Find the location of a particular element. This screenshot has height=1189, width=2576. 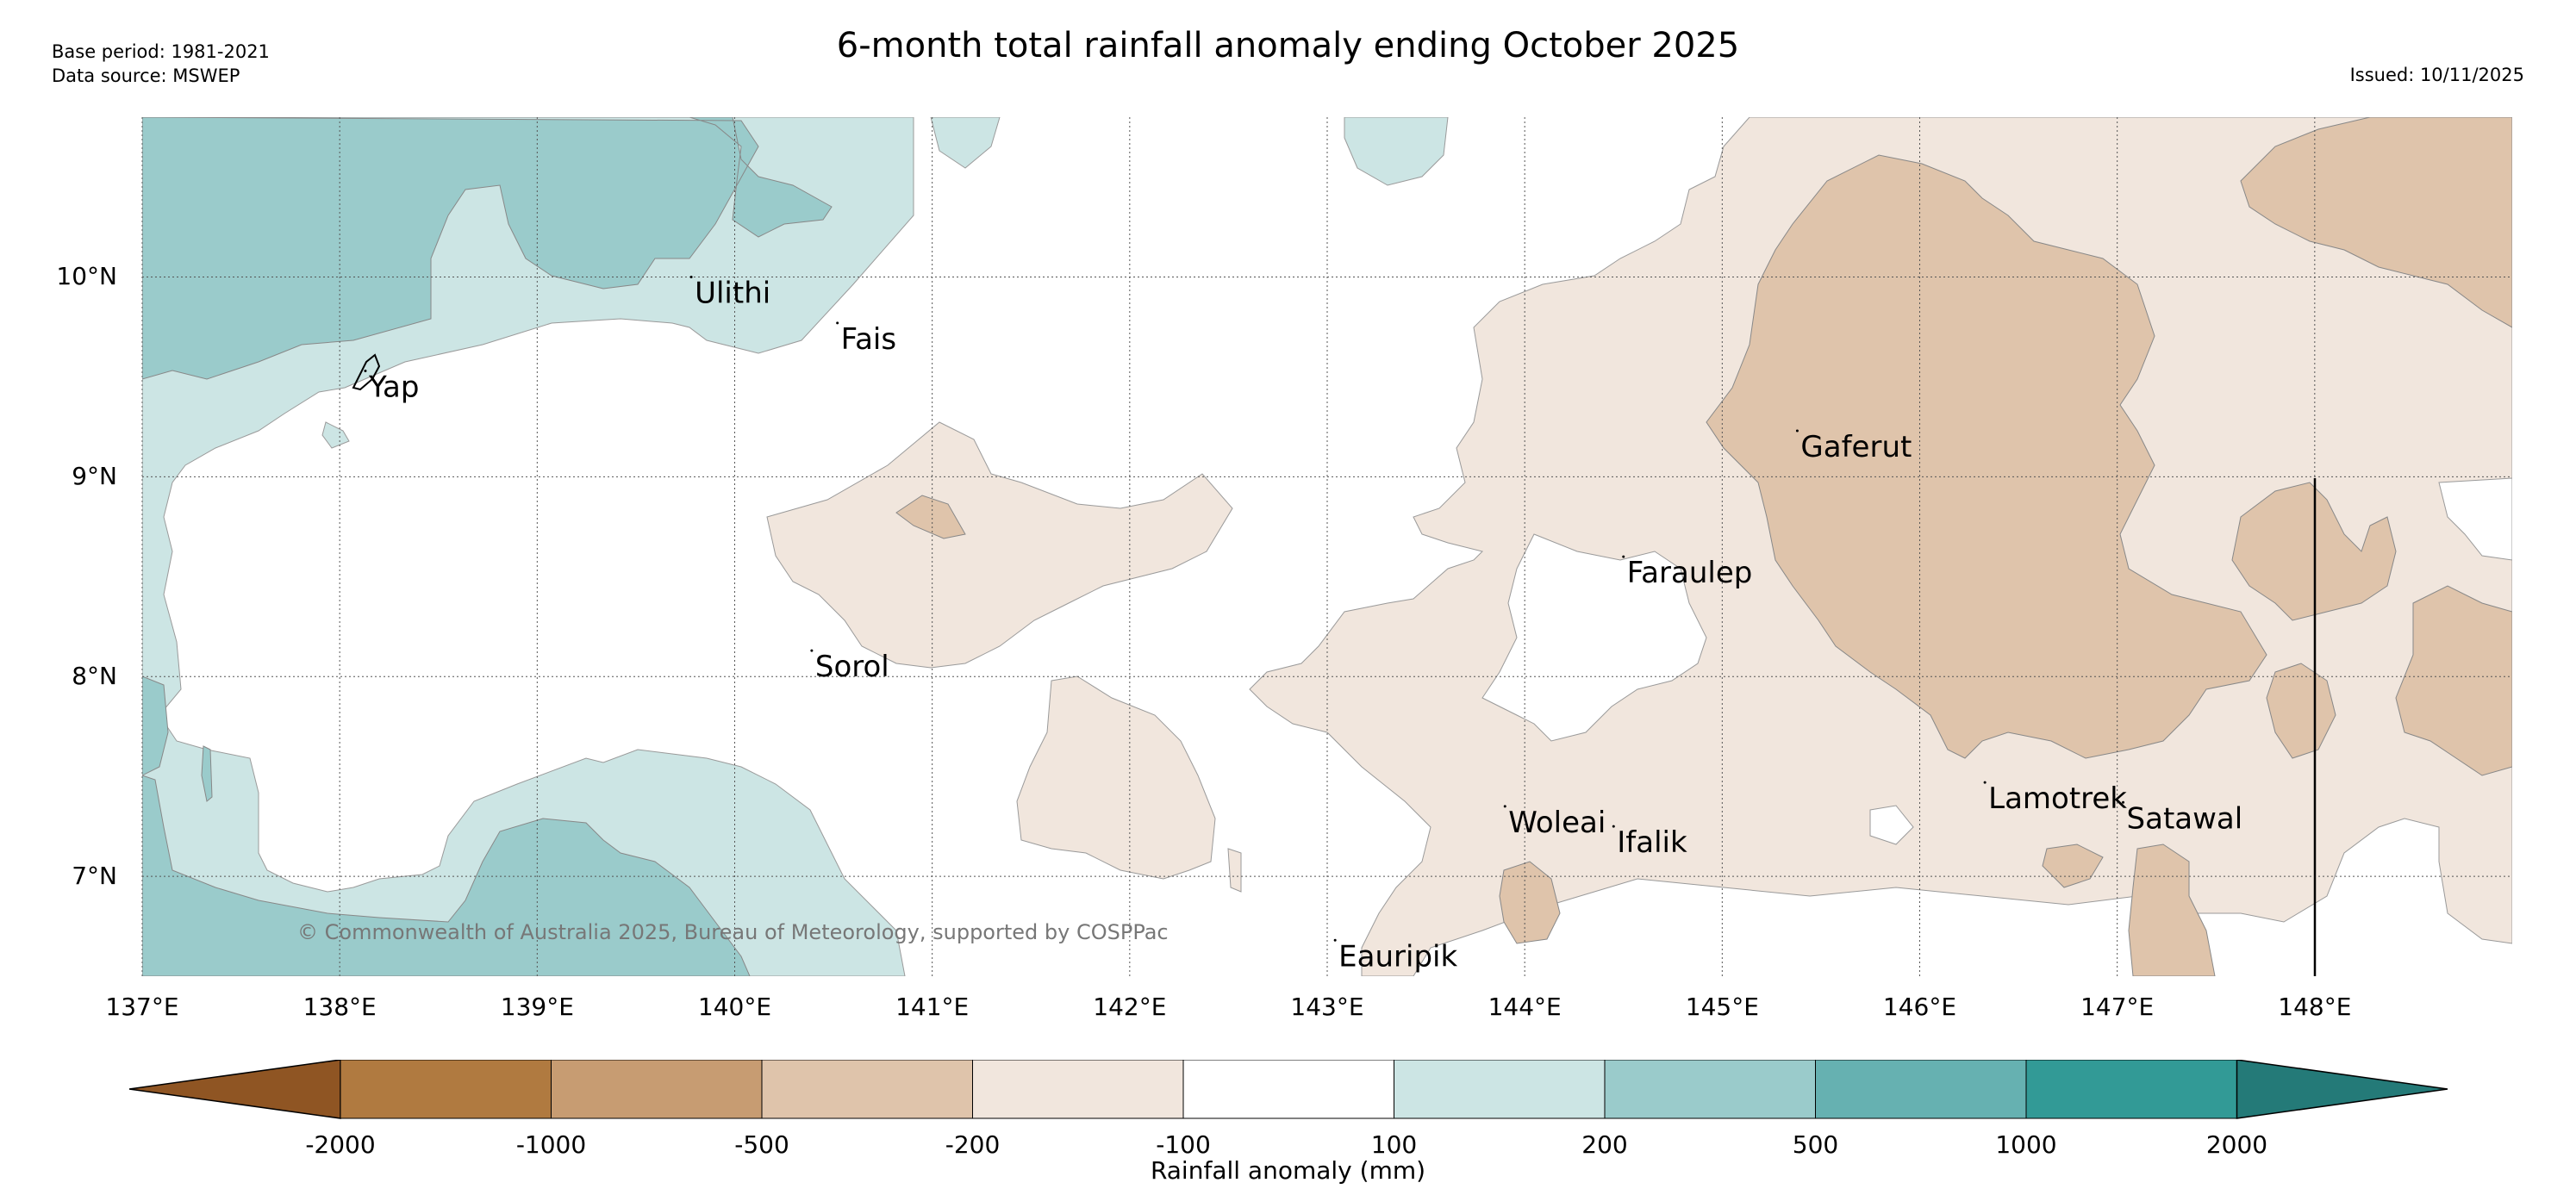

colorbar-extend-high is located at coordinates (2342, 1089).